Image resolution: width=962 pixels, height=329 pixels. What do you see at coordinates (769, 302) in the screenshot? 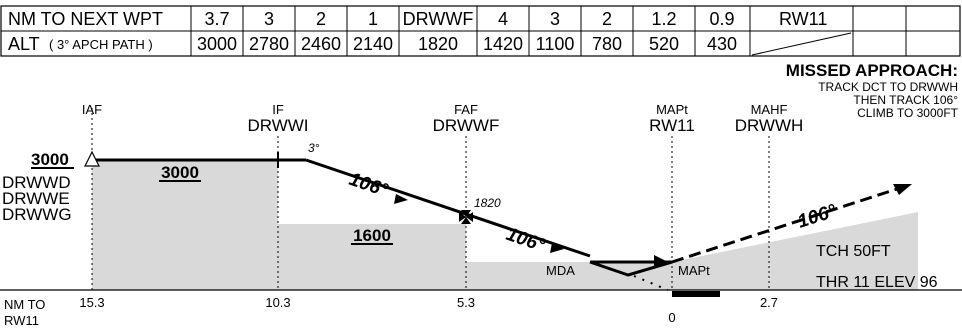
I see `distance-tick: 2.7` at bounding box center [769, 302].